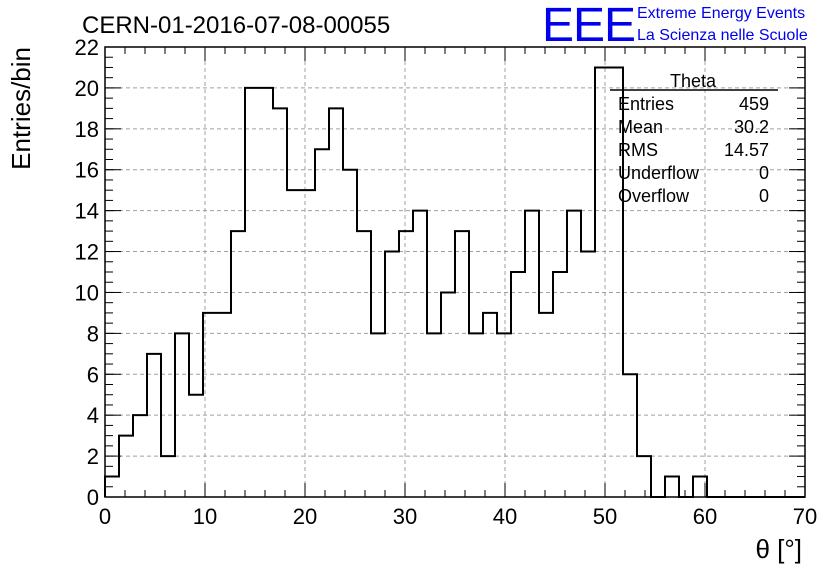 The width and height of the screenshot is (836, 572). I want to click on chart-title: CERN-01-2016-07-08-00055, so click(236, 25).